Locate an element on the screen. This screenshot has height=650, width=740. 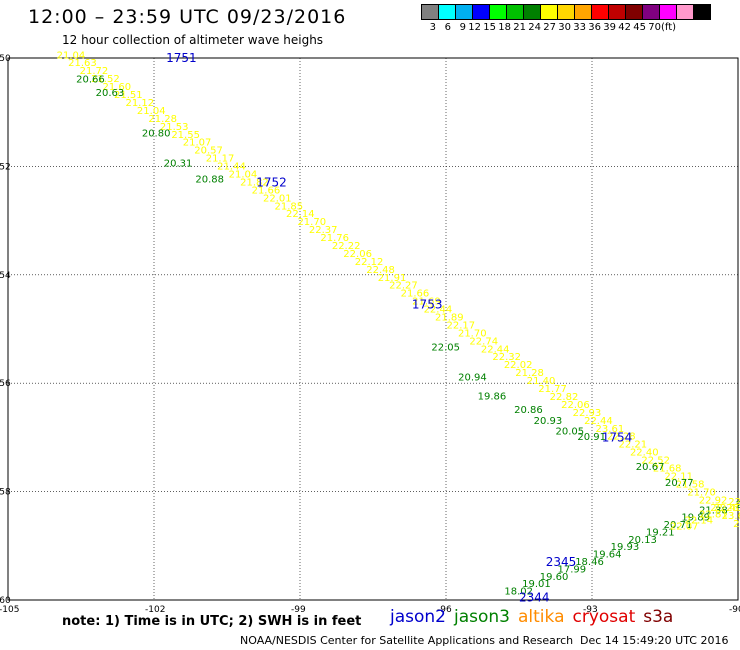
wave-height-value: 22.07 is located at coordinates (684, 527).